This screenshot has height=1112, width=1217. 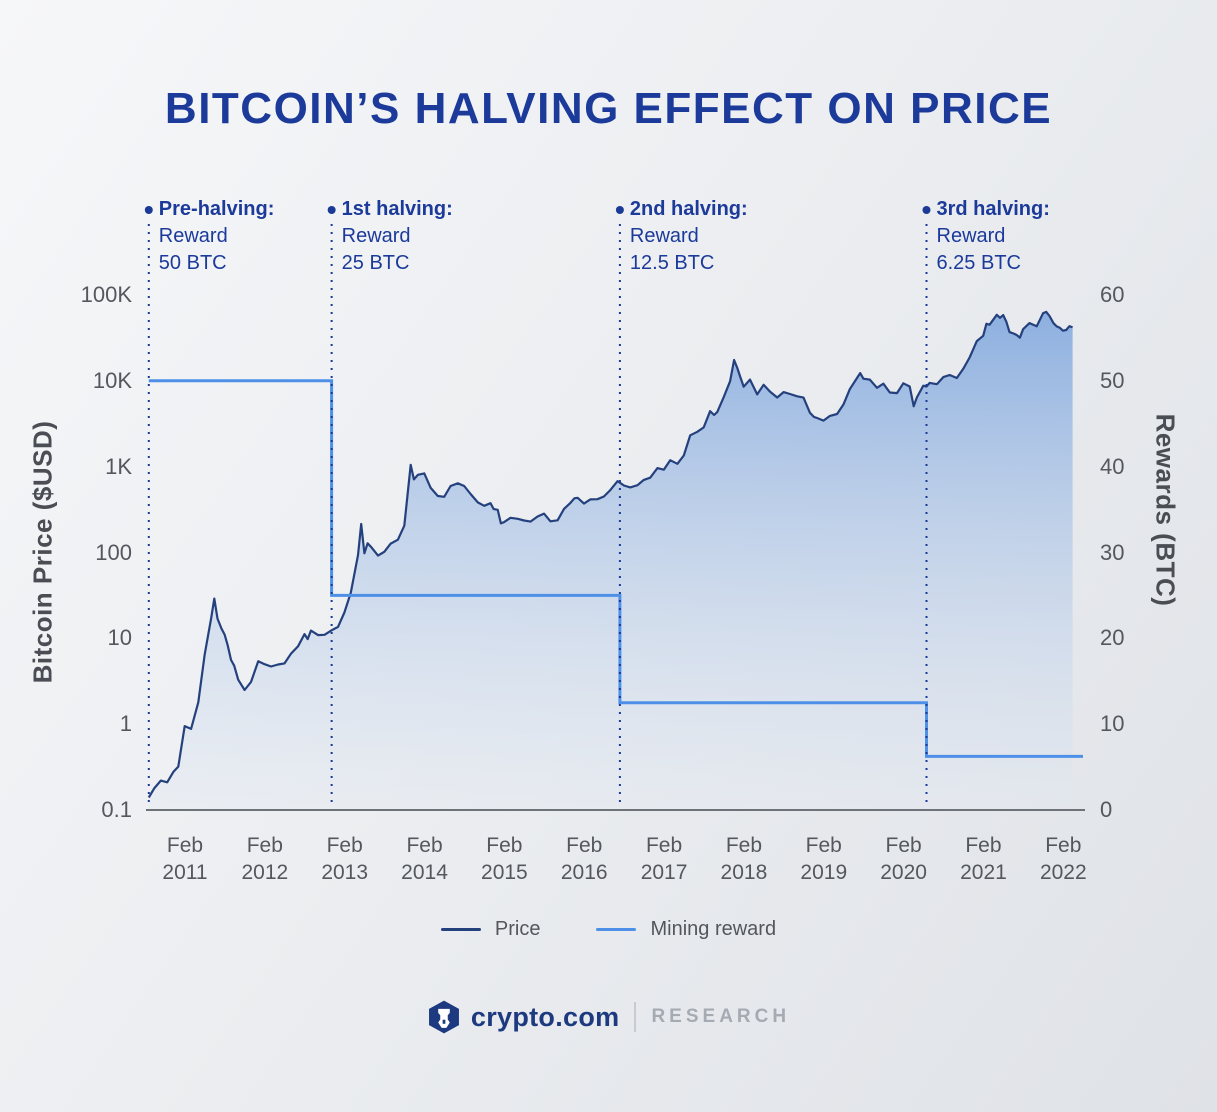 I want to click on annotation-pre-halving: Pre-halving: Reward 50 BTC, so click(x=217, y=236).